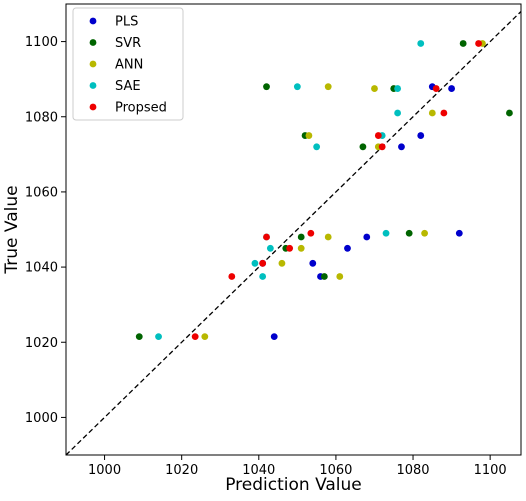 The width and height of the screenshot is (526, 501). Describe the element at coordinates (41, 418) in the screenshot. I see `y-tick-label: 1000` at that location.